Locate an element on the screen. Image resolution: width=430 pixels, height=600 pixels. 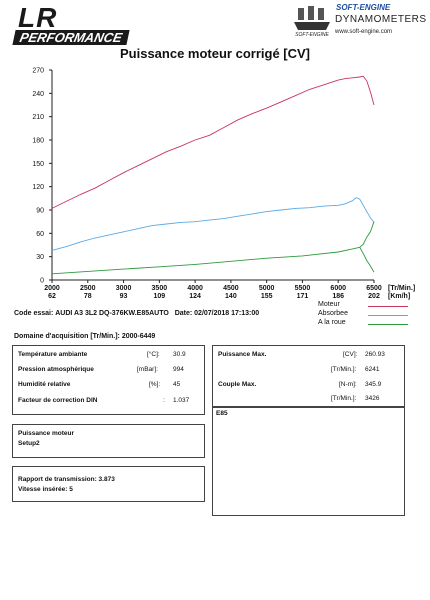
x-tick-label: 3500 is located at coordinates (160, 288).